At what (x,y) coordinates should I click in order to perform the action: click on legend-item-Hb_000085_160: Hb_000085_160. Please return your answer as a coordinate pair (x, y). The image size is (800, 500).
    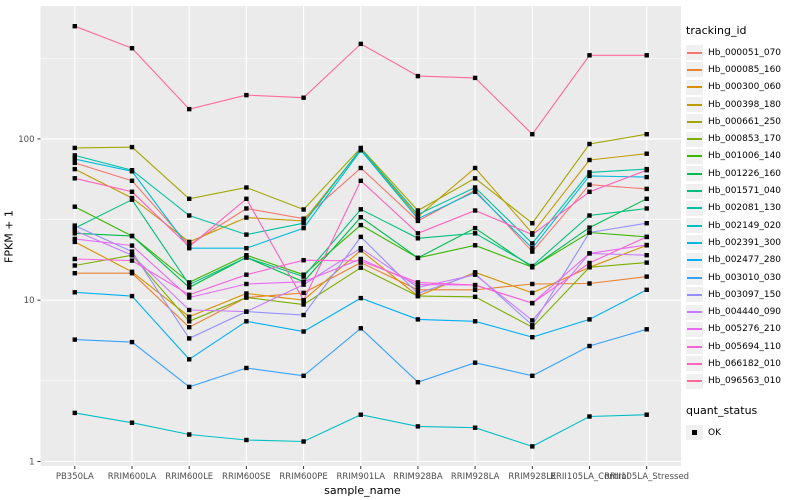
    Looking at the image, I should click on (742, 69).